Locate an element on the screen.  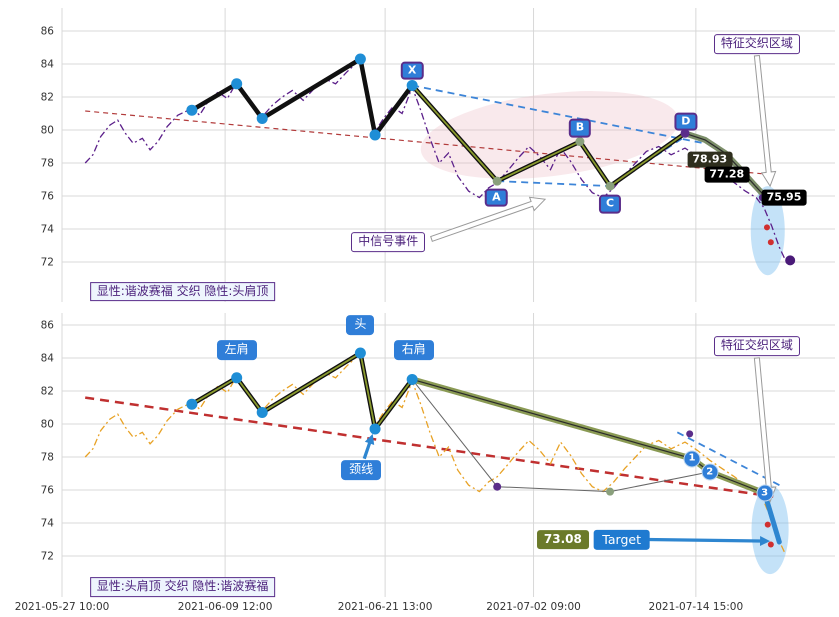
trendline-dashed is located at coordinates (429, 447).